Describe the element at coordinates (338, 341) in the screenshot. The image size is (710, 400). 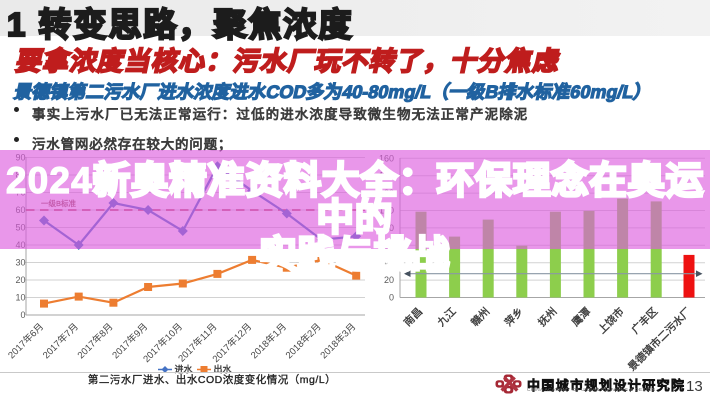
I see `svg-text: 2018年3月` at that location.